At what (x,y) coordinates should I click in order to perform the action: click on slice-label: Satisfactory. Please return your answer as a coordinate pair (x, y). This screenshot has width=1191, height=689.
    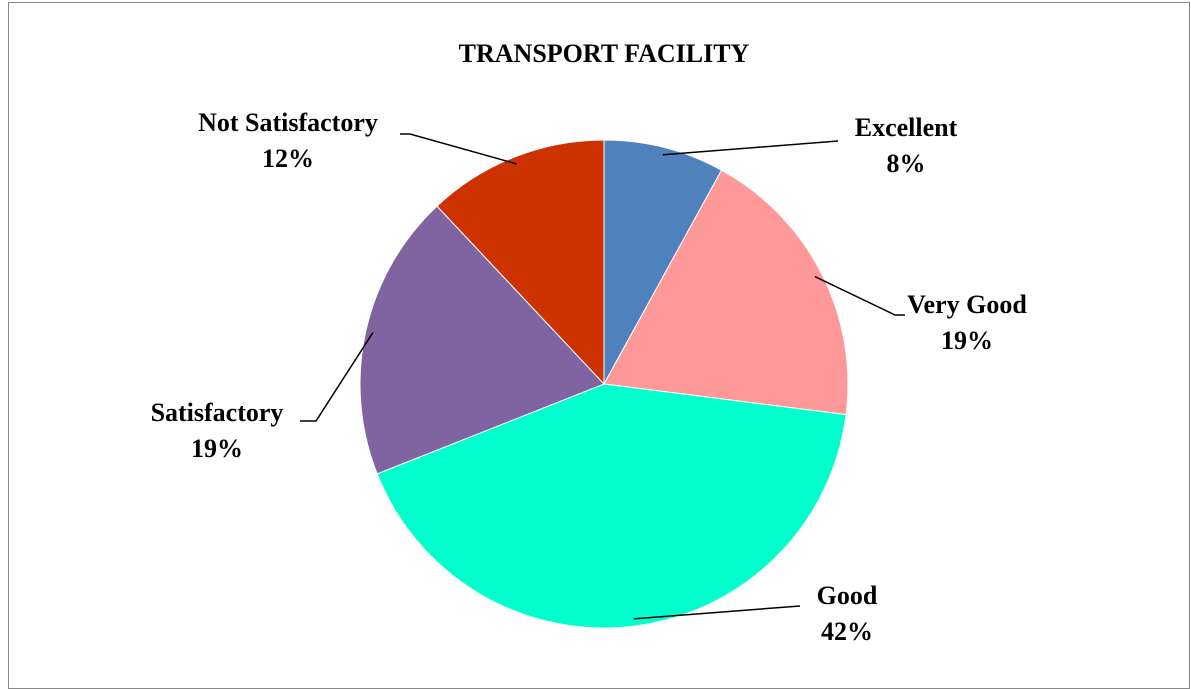
    Looking at the image, I should click on (217, 412).